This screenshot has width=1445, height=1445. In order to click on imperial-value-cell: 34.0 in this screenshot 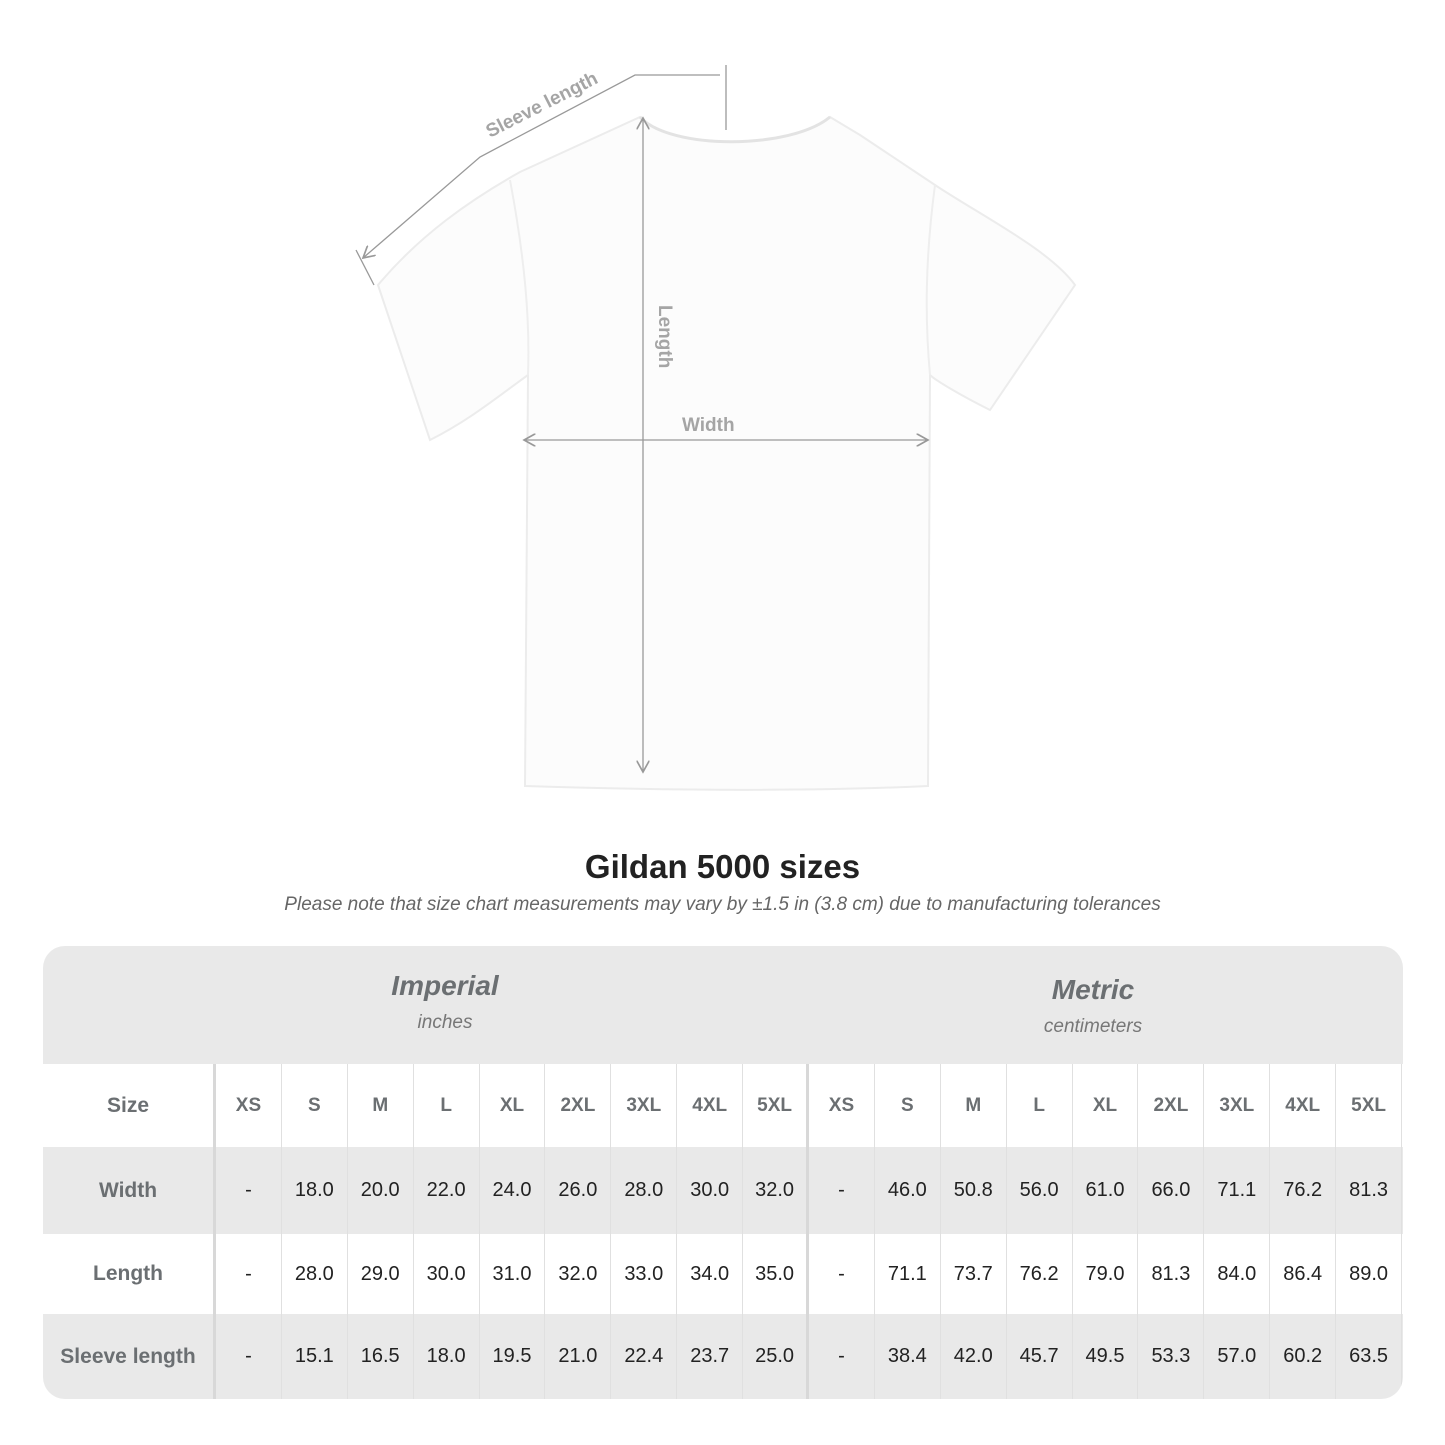, I will do `click(710, 1274)`.